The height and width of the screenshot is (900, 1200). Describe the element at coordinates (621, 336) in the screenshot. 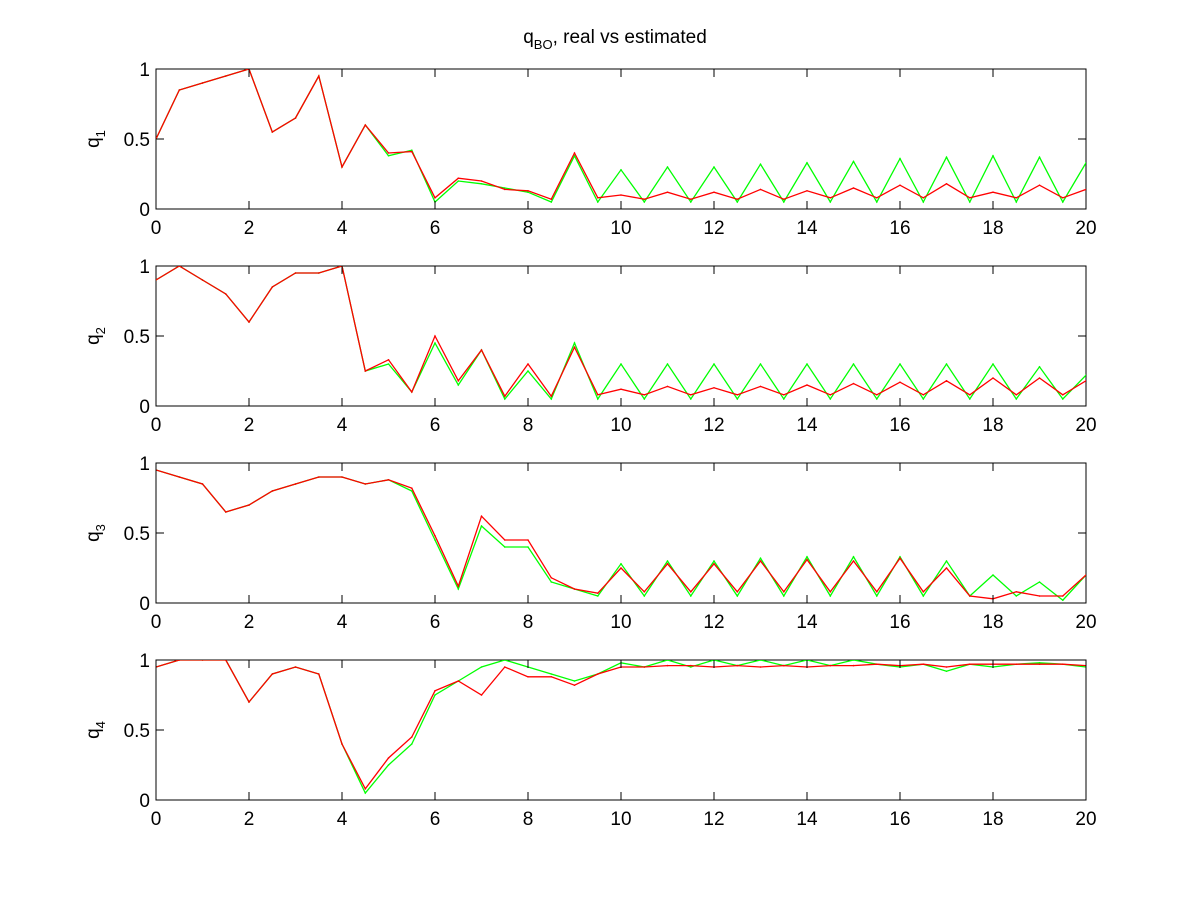

I see `plot-area` at that location.